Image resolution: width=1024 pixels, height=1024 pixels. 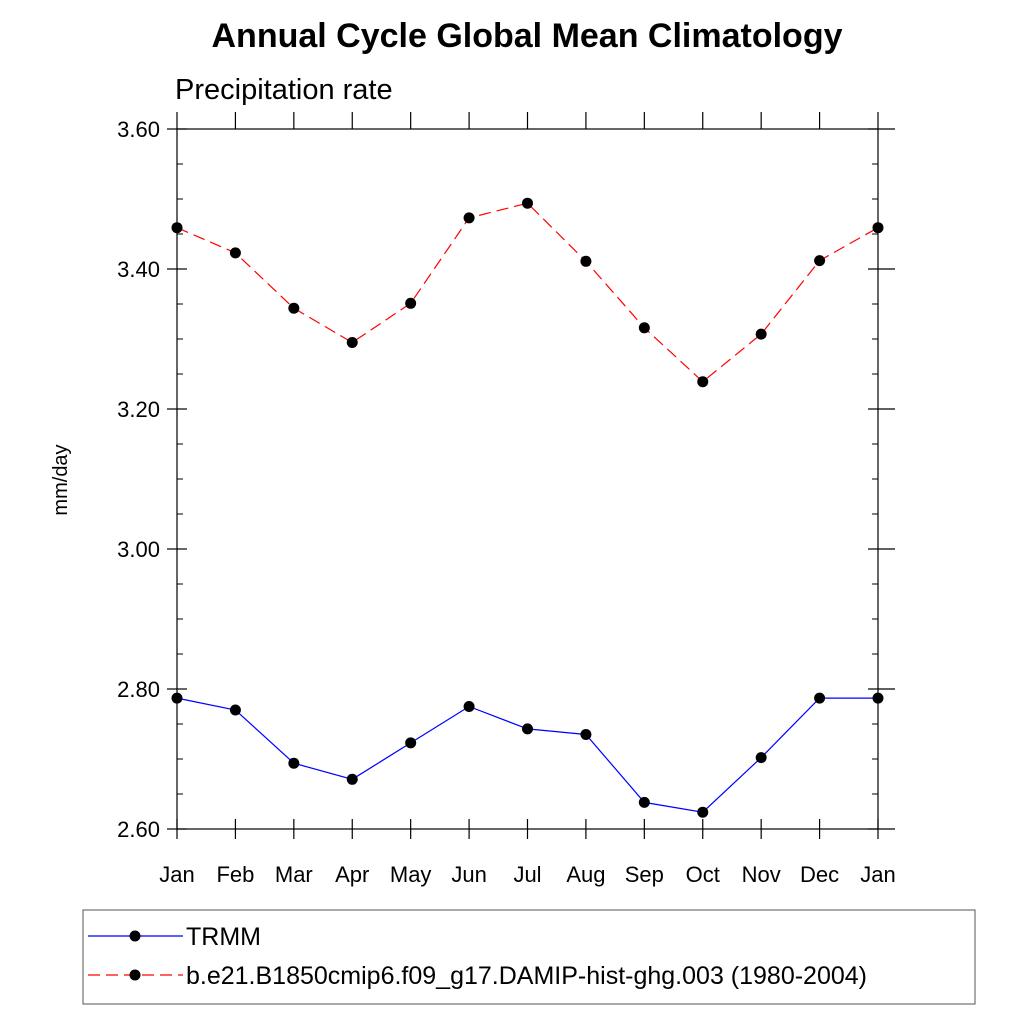 I want to click on x-tick-labels: Jan Feb Mar Apr May Jun Jul Aug Sep Oct Nov Dec Jan, so click(x=527, y=874).